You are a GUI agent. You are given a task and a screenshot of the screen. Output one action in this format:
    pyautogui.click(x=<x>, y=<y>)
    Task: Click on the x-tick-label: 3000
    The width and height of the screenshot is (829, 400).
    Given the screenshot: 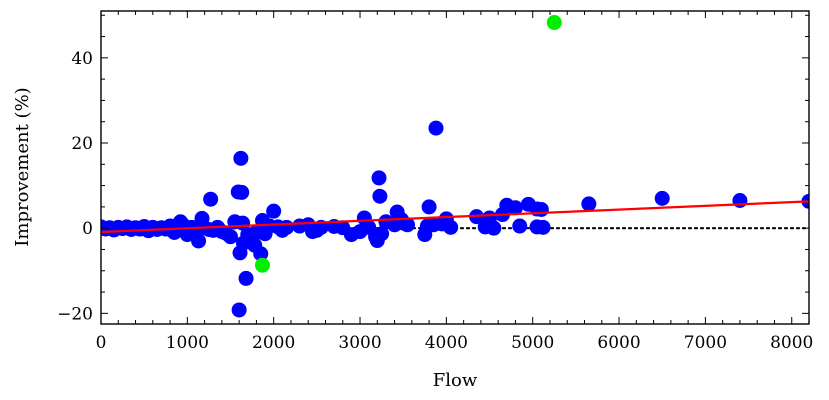 What is the action you would take?
    pyautogui.click(x=359, y=343)
    